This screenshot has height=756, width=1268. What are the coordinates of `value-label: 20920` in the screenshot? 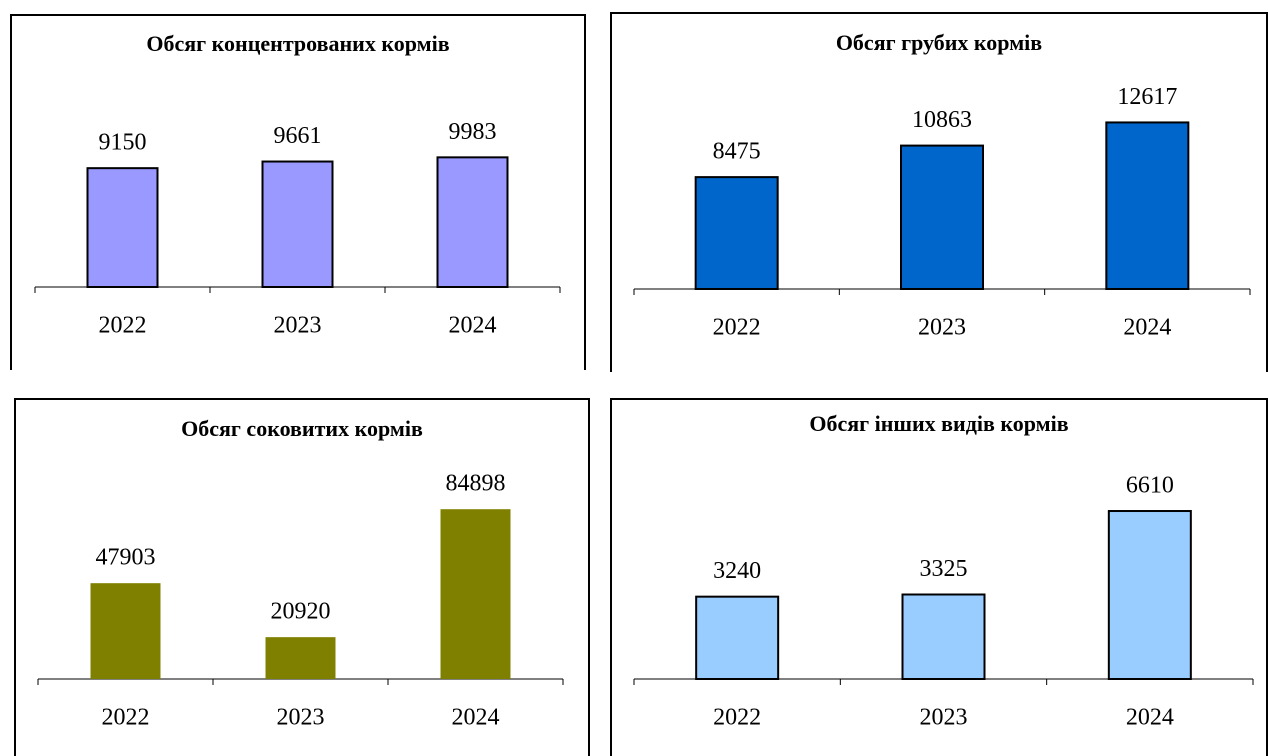 It's located at (301, 612).